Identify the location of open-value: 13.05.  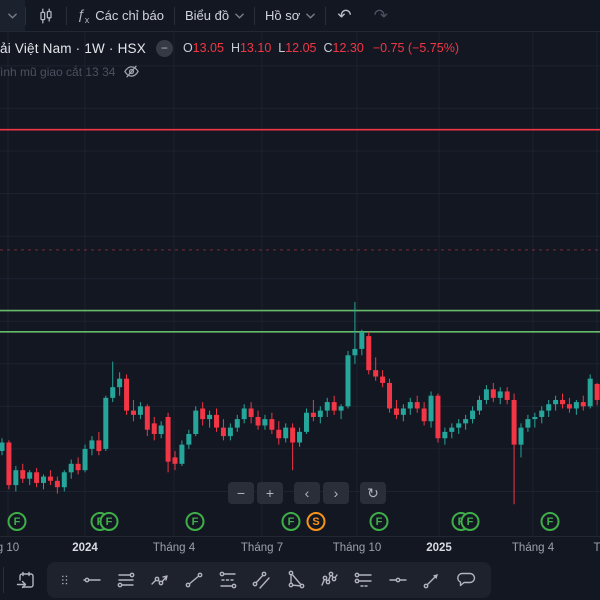
(208, 48).